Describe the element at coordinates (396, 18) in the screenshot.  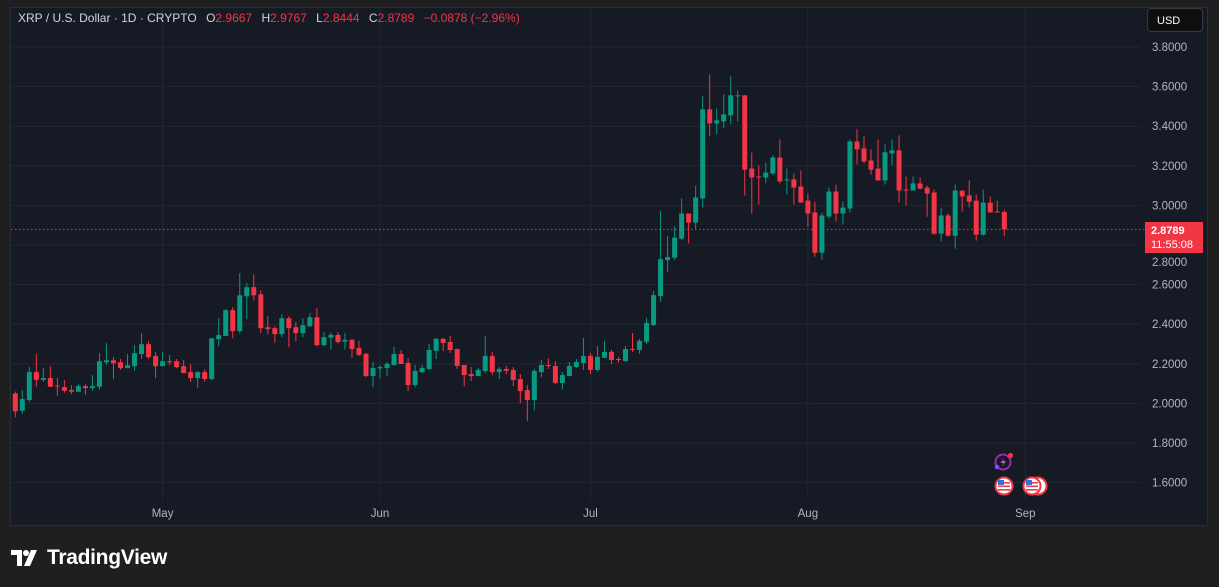
I see `close-value: 2.8789` at that location.